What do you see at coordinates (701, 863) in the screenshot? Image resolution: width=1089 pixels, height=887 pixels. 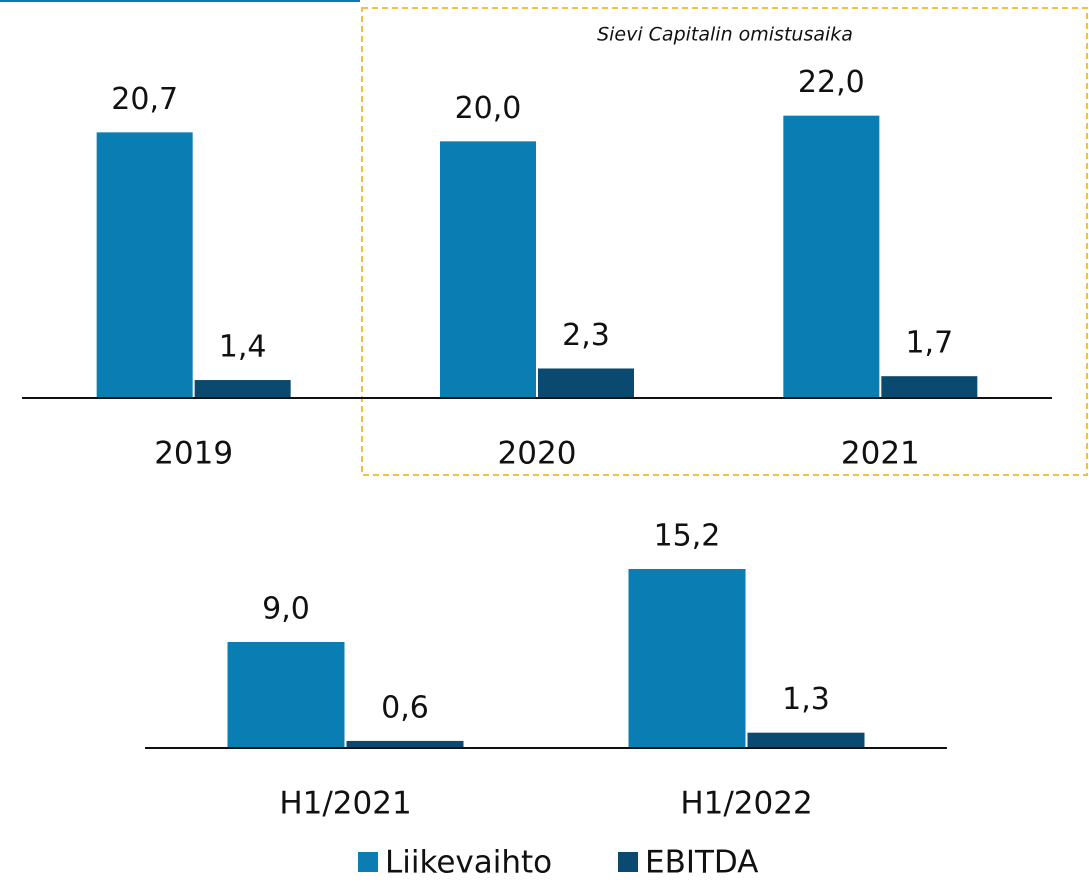 I see `legend-label: EBITDA` at bounding box center [701, 863].